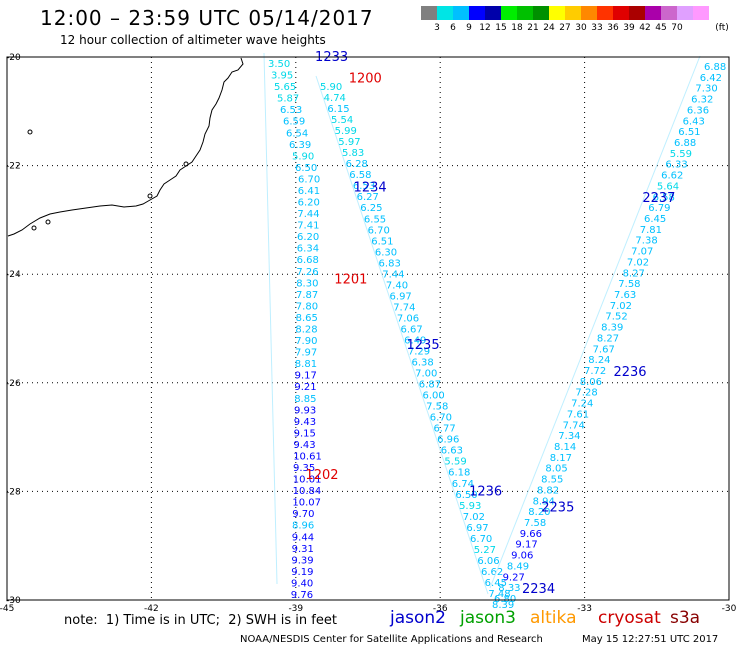 The image size is (740, 650). Describe the element at coordinates (308, 249) in the screenshot. I see `wave-height-value: 6.34` at that location.